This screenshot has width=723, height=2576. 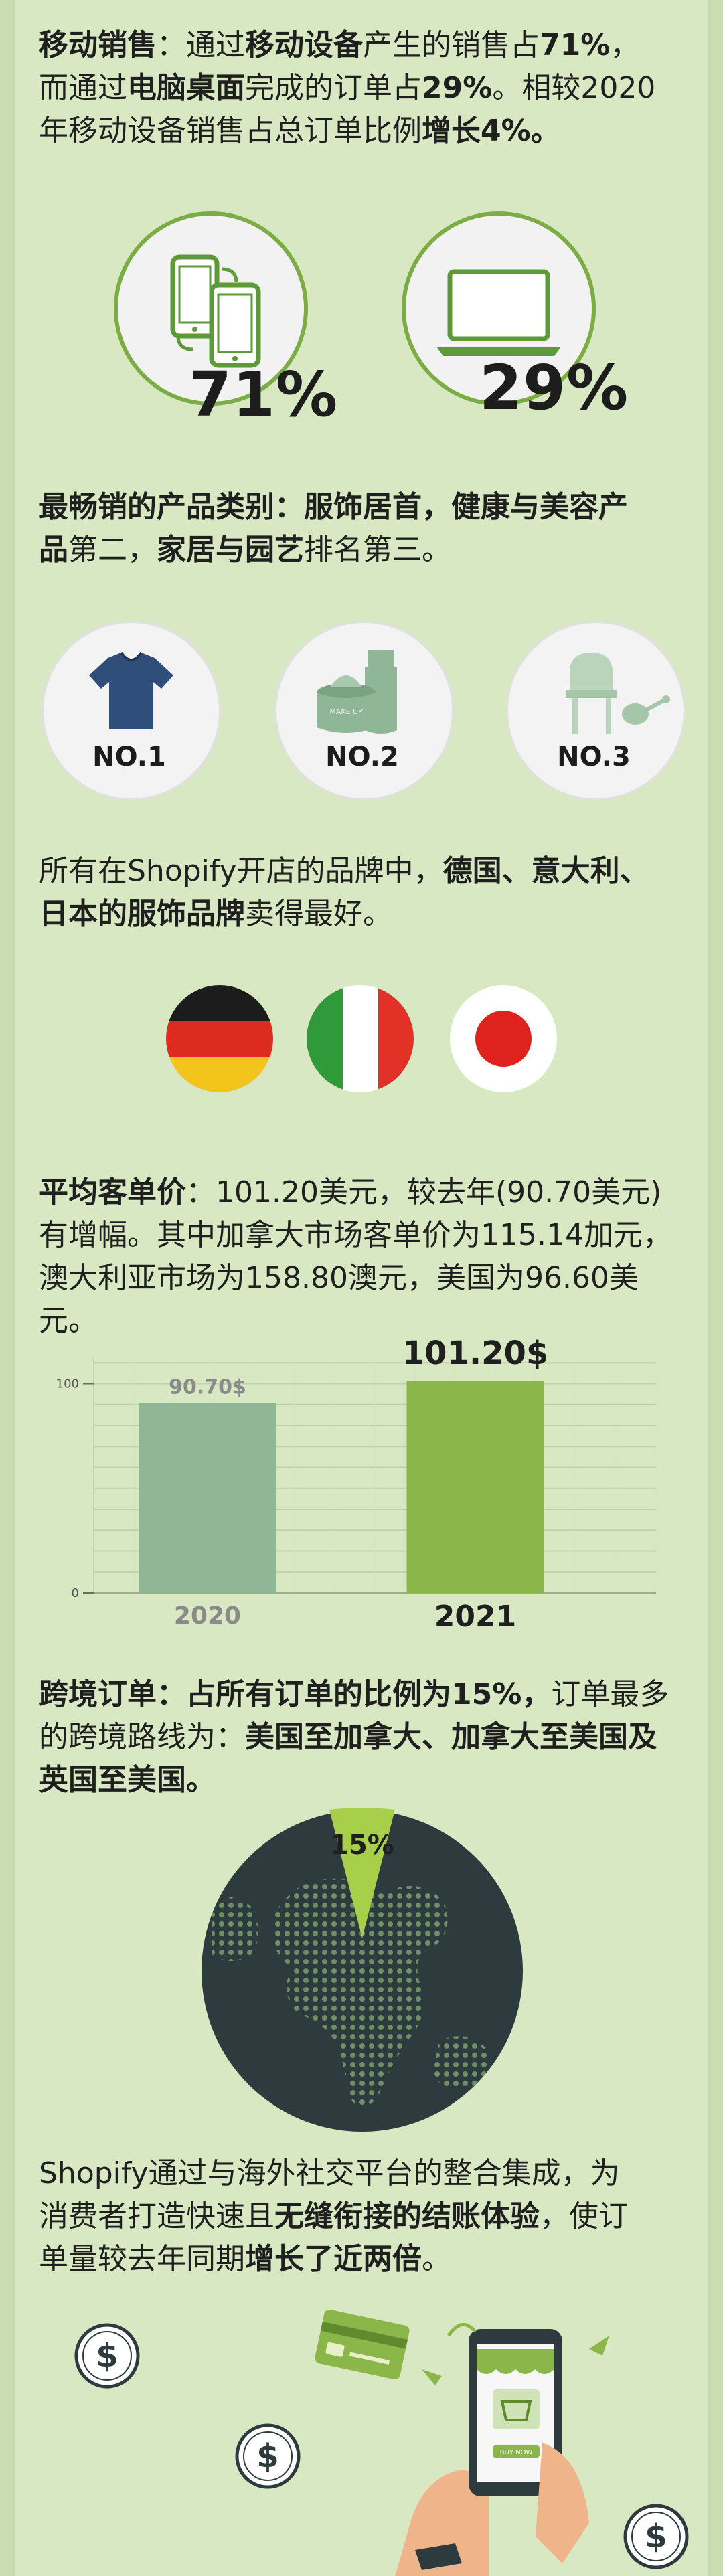 I want to click on makeup-label: MAKE UP, so click(x=346, y=711).